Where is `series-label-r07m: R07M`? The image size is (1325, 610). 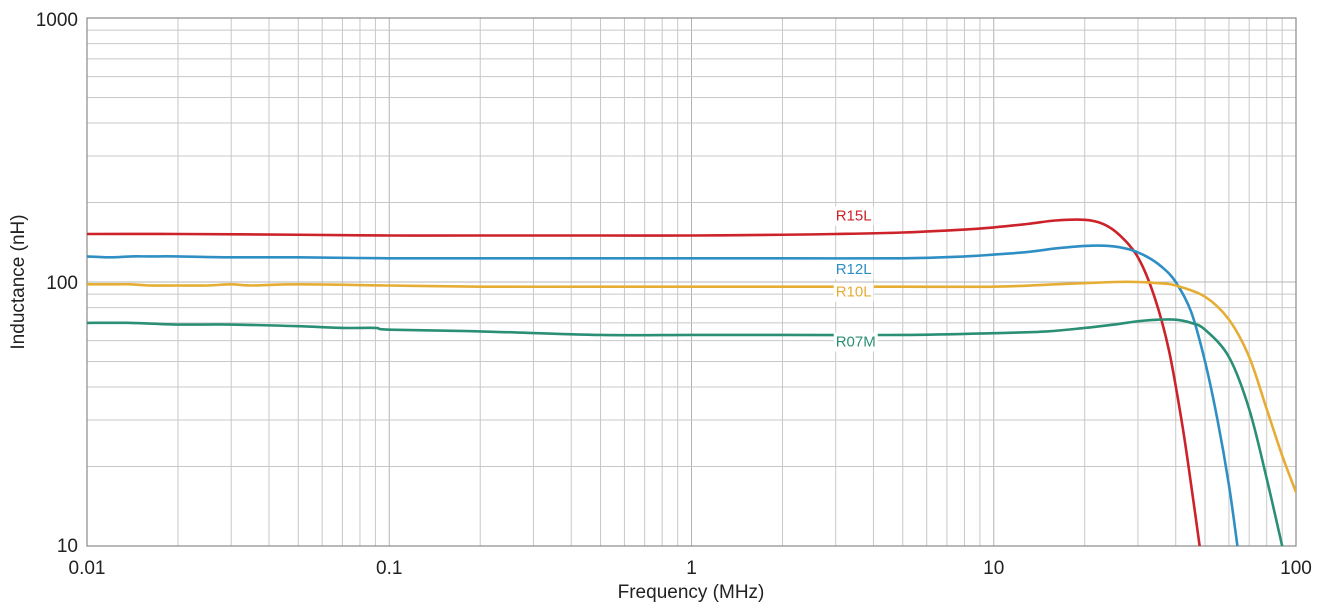 series-label-r07m: R07M is located at coordinates (856, 341).